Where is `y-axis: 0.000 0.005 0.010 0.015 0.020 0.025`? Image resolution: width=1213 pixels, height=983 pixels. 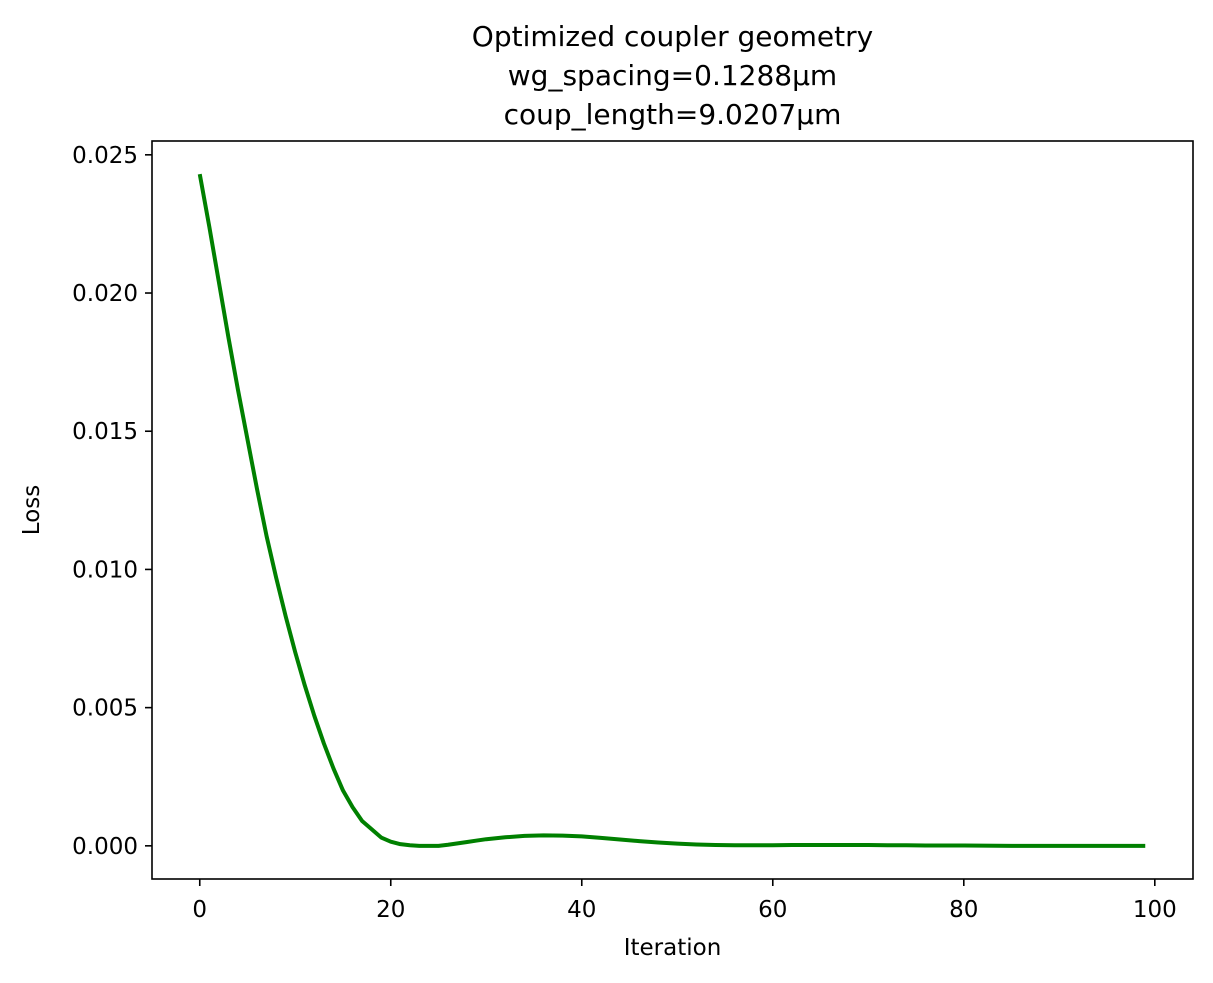
y-axis: 0.000 0.005 0.010 0.015 0.020 0.025 is located at coordinates (112, 501).